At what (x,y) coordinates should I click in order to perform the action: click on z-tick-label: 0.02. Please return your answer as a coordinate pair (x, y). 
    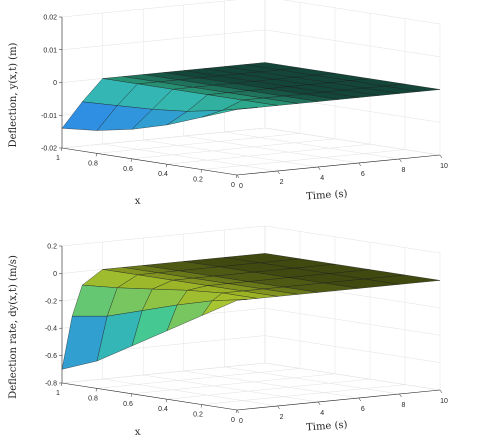
    Looking at the image, I should click on (50, 18).